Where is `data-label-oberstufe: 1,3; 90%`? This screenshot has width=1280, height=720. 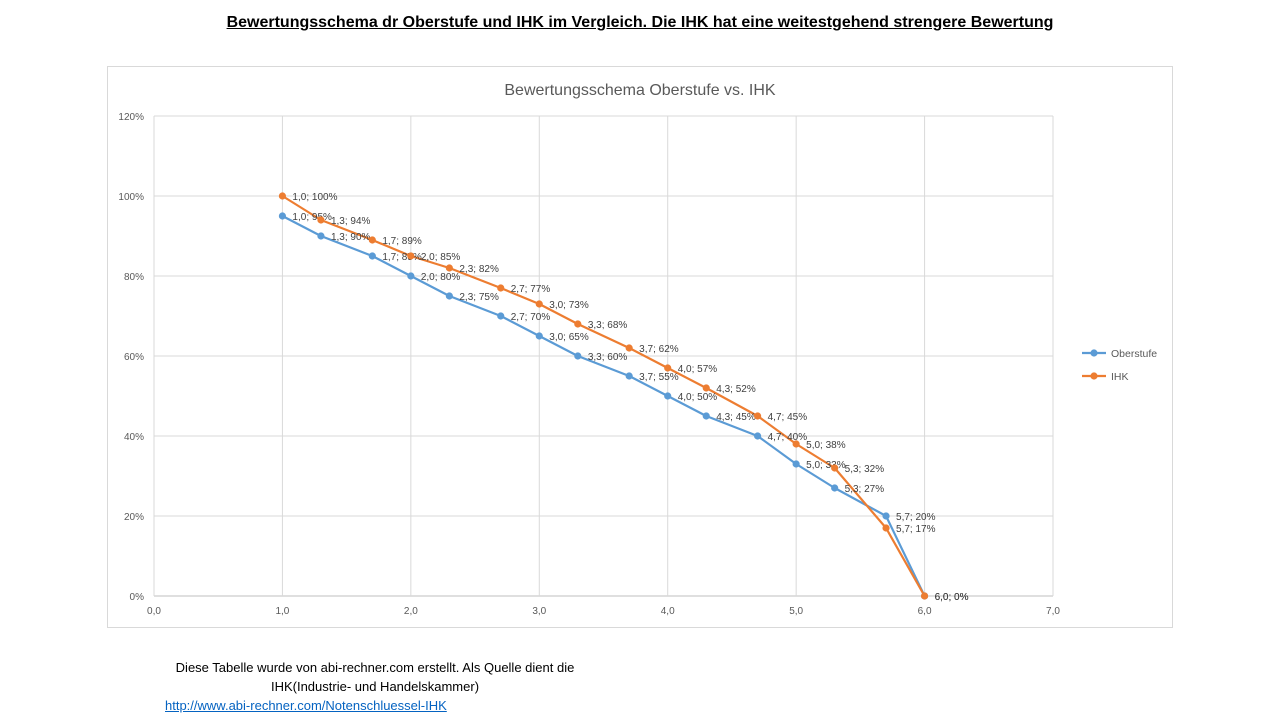
data-label-oberstufe: 1,3; 90% is located at coordinates (351, 237).